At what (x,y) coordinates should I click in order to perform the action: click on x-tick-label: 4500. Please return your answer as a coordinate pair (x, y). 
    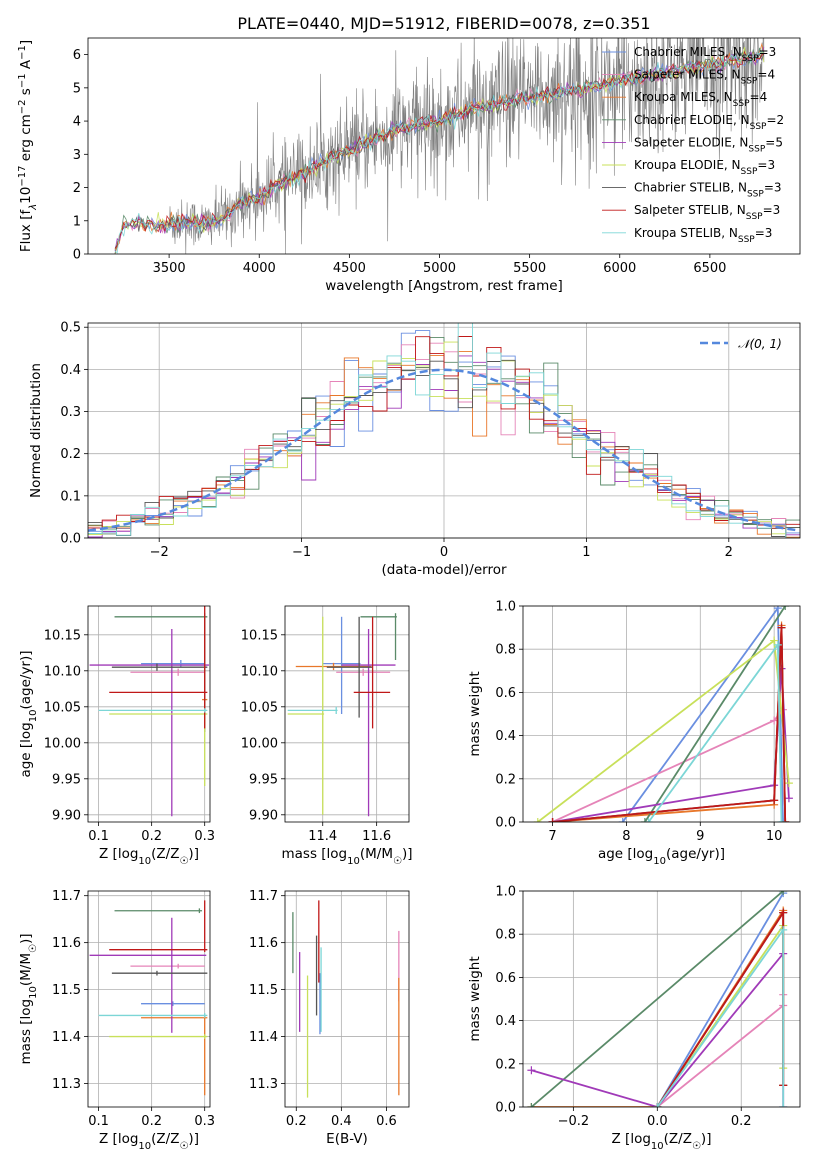
    Looking at the image, I should click on (349, 268).